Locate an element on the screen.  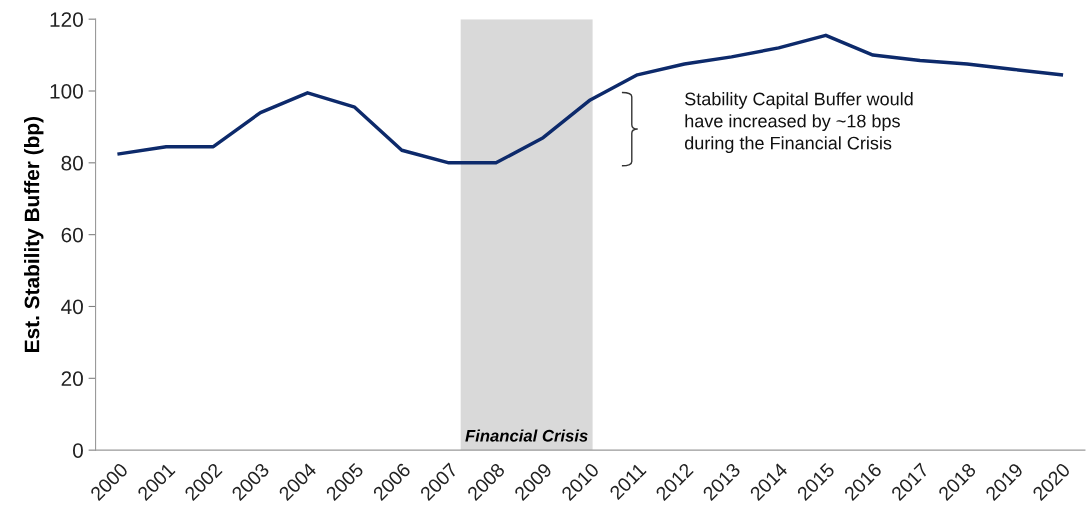
band-label: Financial Crisis is located at coordinates (526, 435).